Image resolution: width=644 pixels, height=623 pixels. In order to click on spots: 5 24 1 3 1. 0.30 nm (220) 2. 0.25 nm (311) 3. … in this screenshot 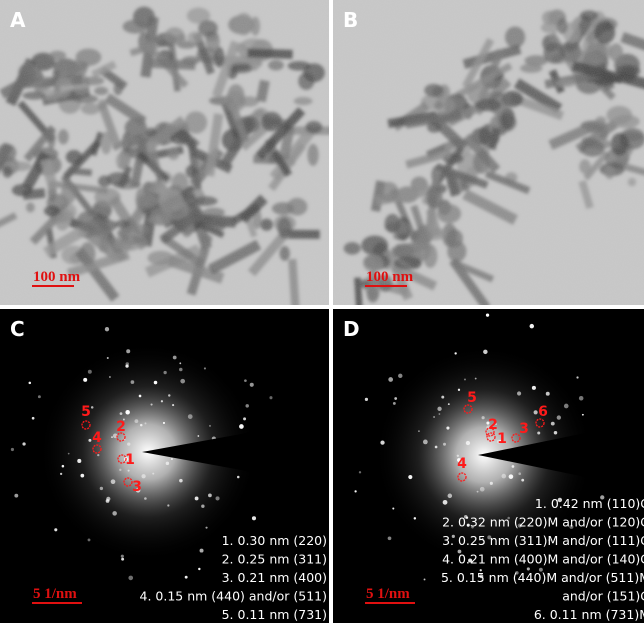, I will do `click(204, 513)`.